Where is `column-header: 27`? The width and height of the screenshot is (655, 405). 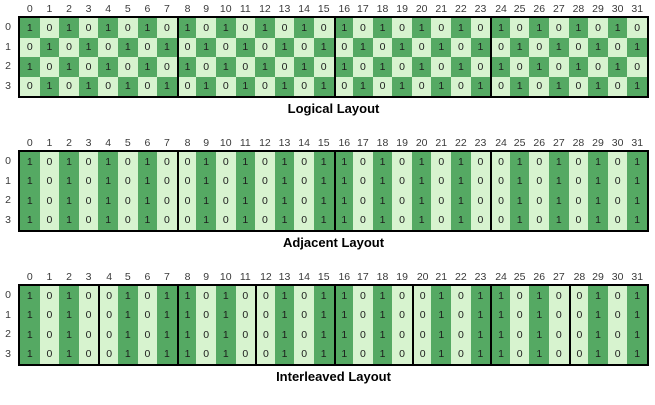 column-header: 27 is located at coordinates (558, 277).